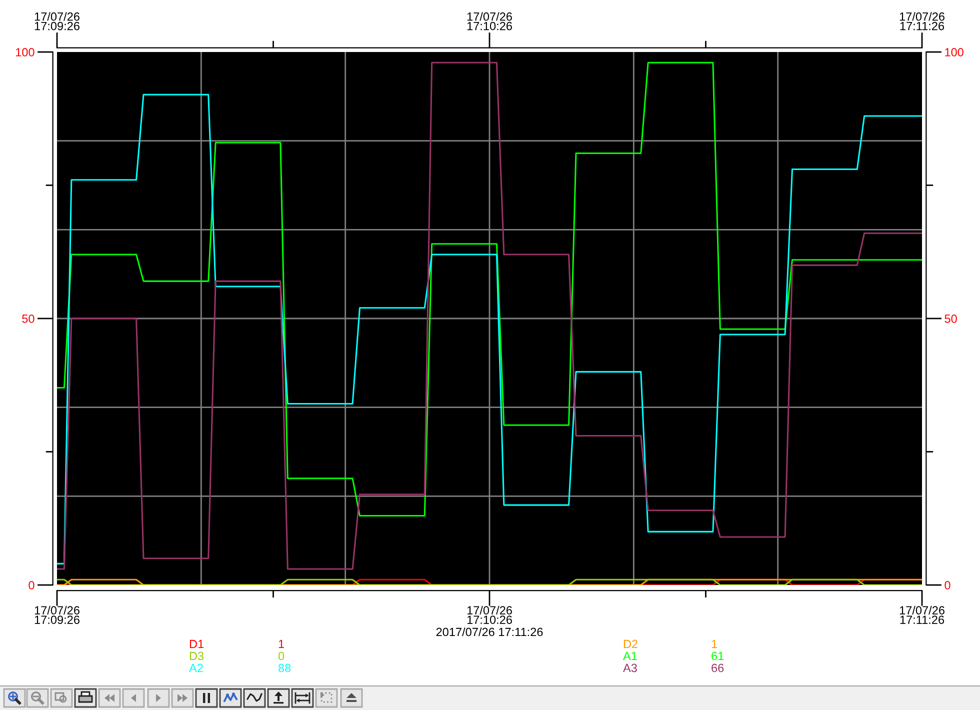  I want to click on y2-tick-label: 0, so click(947, 585).